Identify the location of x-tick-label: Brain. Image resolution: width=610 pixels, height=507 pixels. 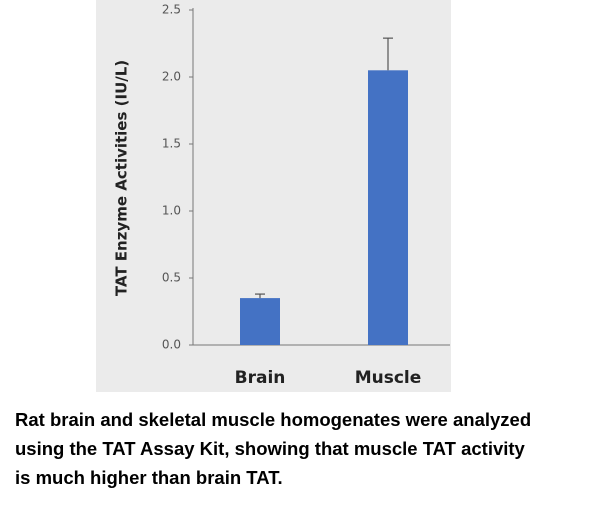
(260, 378).